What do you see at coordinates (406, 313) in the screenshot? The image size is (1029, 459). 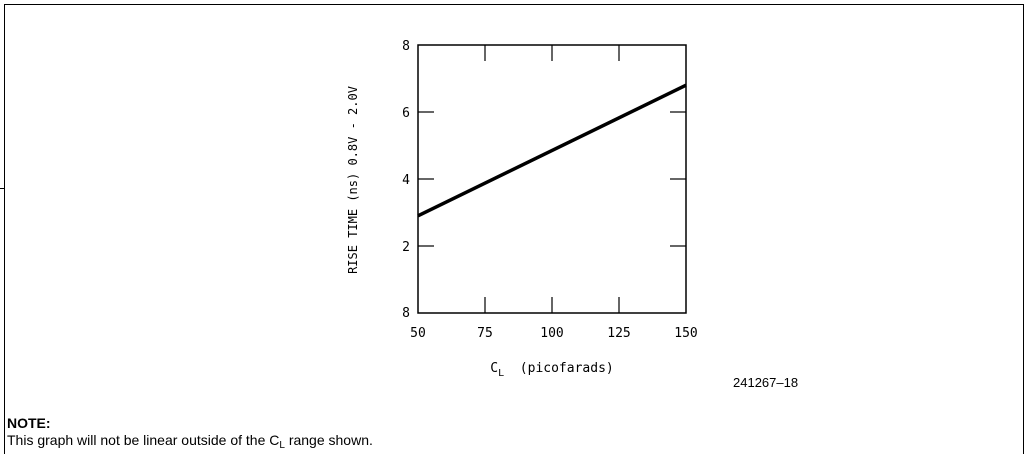 I see `y-tick-label-bottom: 8` at bounding box center [406, 313].